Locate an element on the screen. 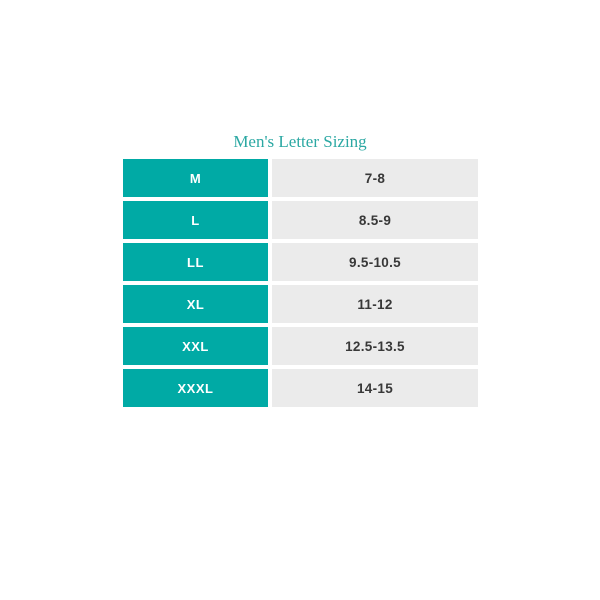 Image resolution: width=600 pixels, height=600 pixels. range-cell: 8.5-9 is located at coordinates (375, 220).